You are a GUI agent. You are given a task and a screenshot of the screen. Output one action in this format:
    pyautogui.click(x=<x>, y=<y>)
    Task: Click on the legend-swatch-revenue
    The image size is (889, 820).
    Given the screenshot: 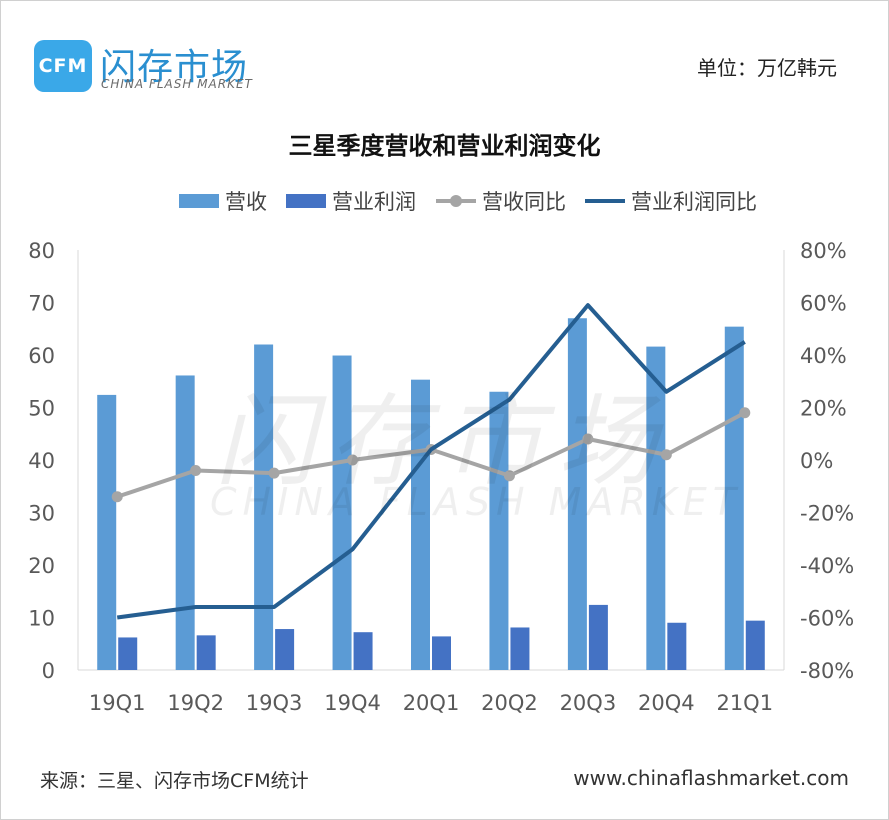 What is the action you would take?
    pyautogui.click(x=199, y=201)
    